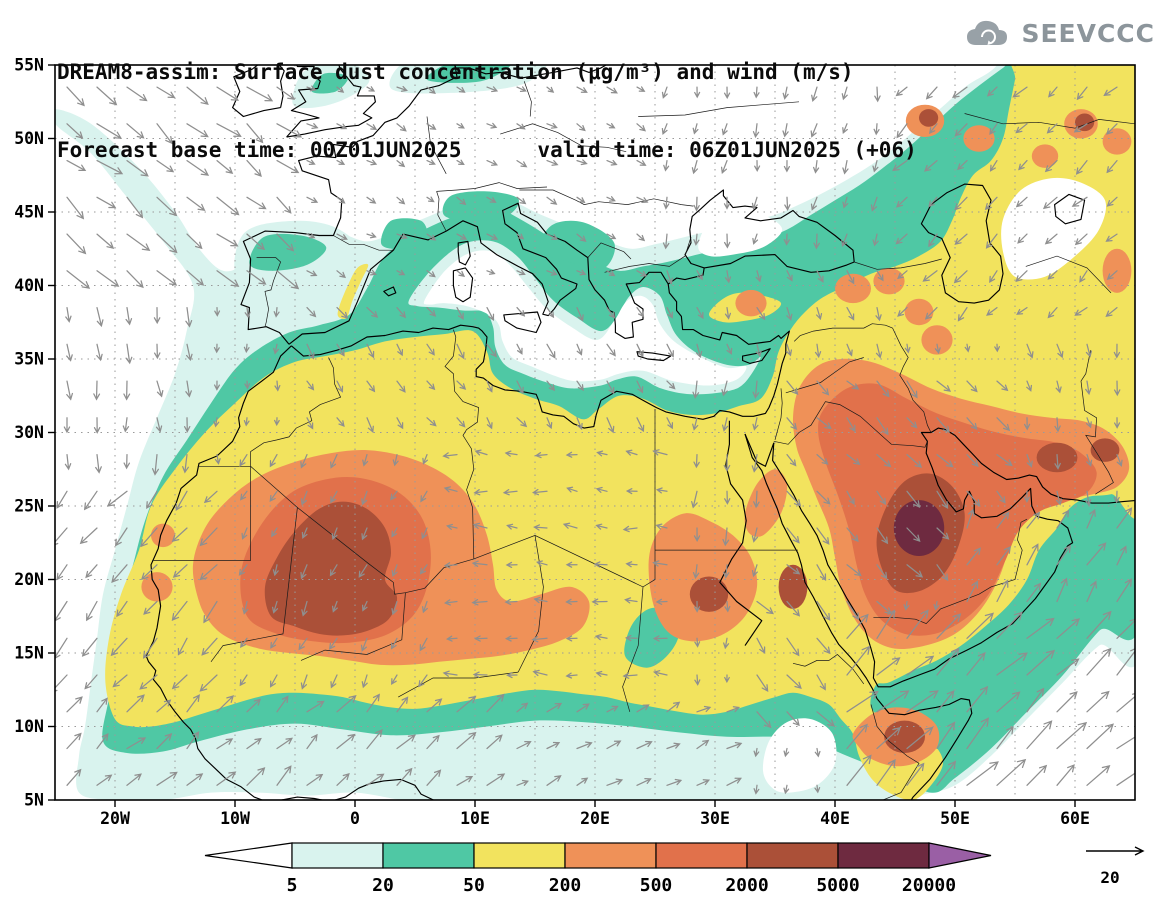 Image resolution: width=1165 pixels, height=907 pixels. What do you see at coordinates (955, 818) in the screenshot?
I see `lon-tick-label: 50E` at bounding box center [955, 818].